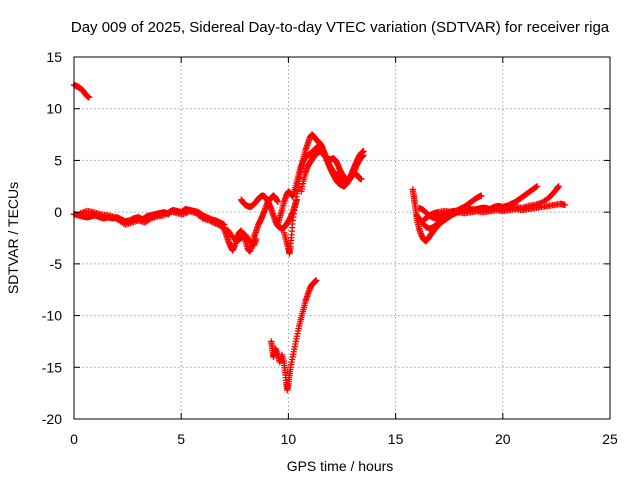 This screenshot has height=480, width=640. I want to click on series-seg-dip-7h, so click(250, 223).